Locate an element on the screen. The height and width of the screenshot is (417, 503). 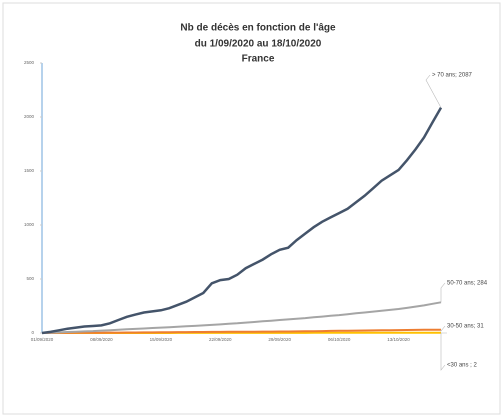
chart-title: France is located at coordinates (258, 59).